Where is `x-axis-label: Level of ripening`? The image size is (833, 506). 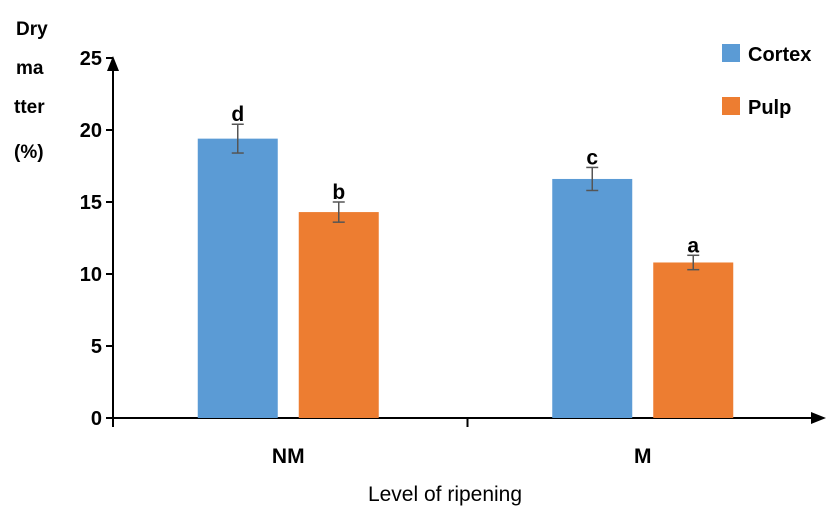 x-axis-label: Level of ripening is located at coordinates (445, 494).